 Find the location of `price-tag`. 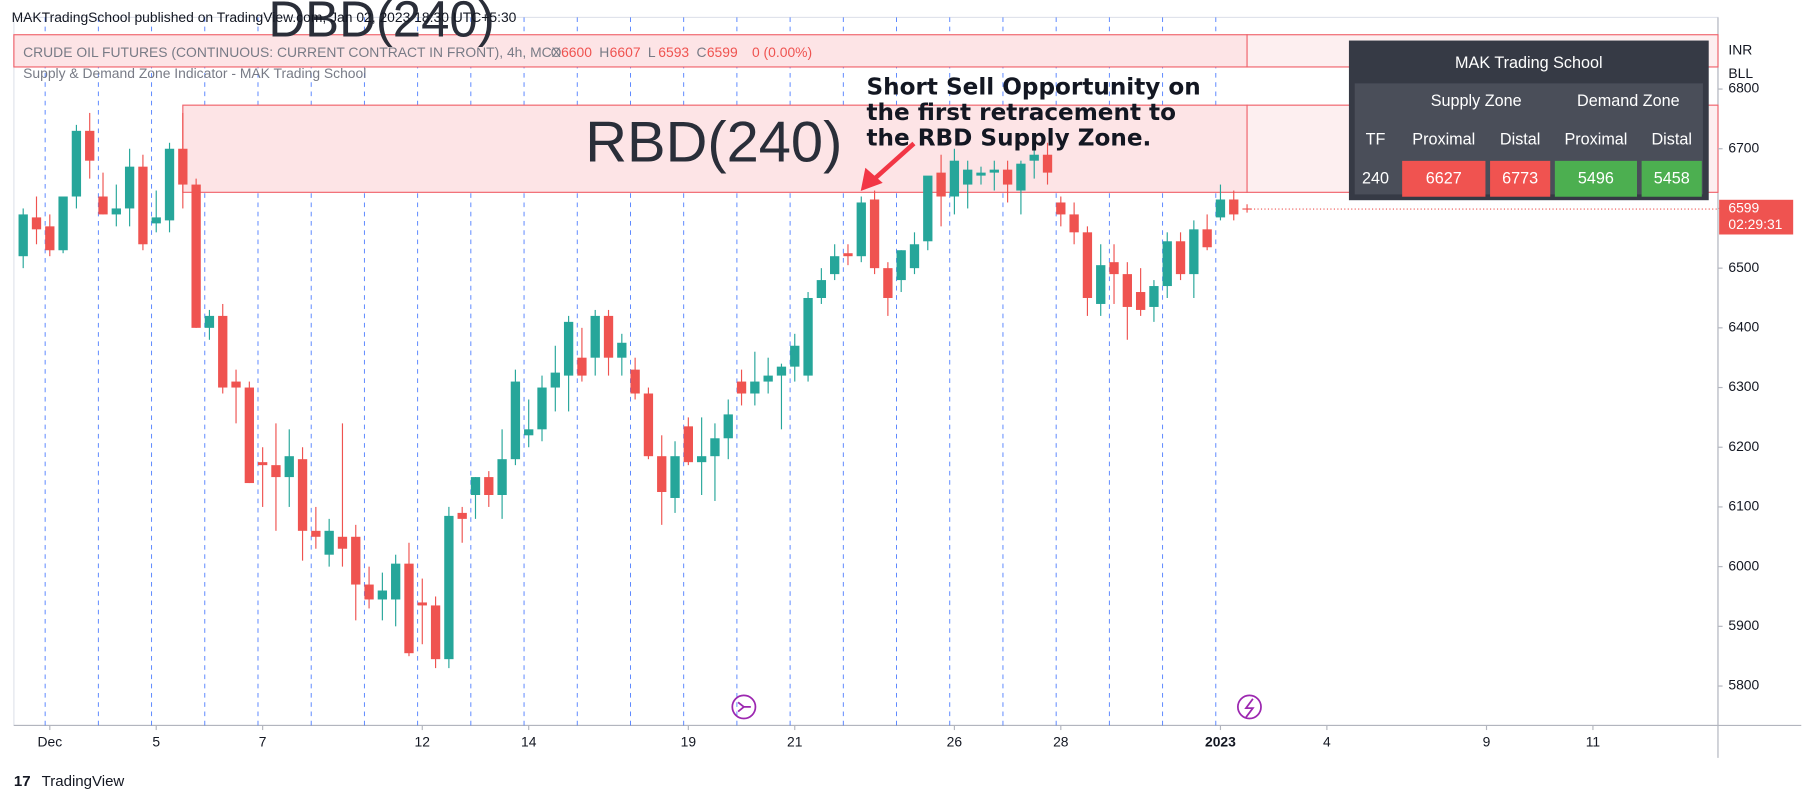

price-tag is located at coordinates (1756, 217).